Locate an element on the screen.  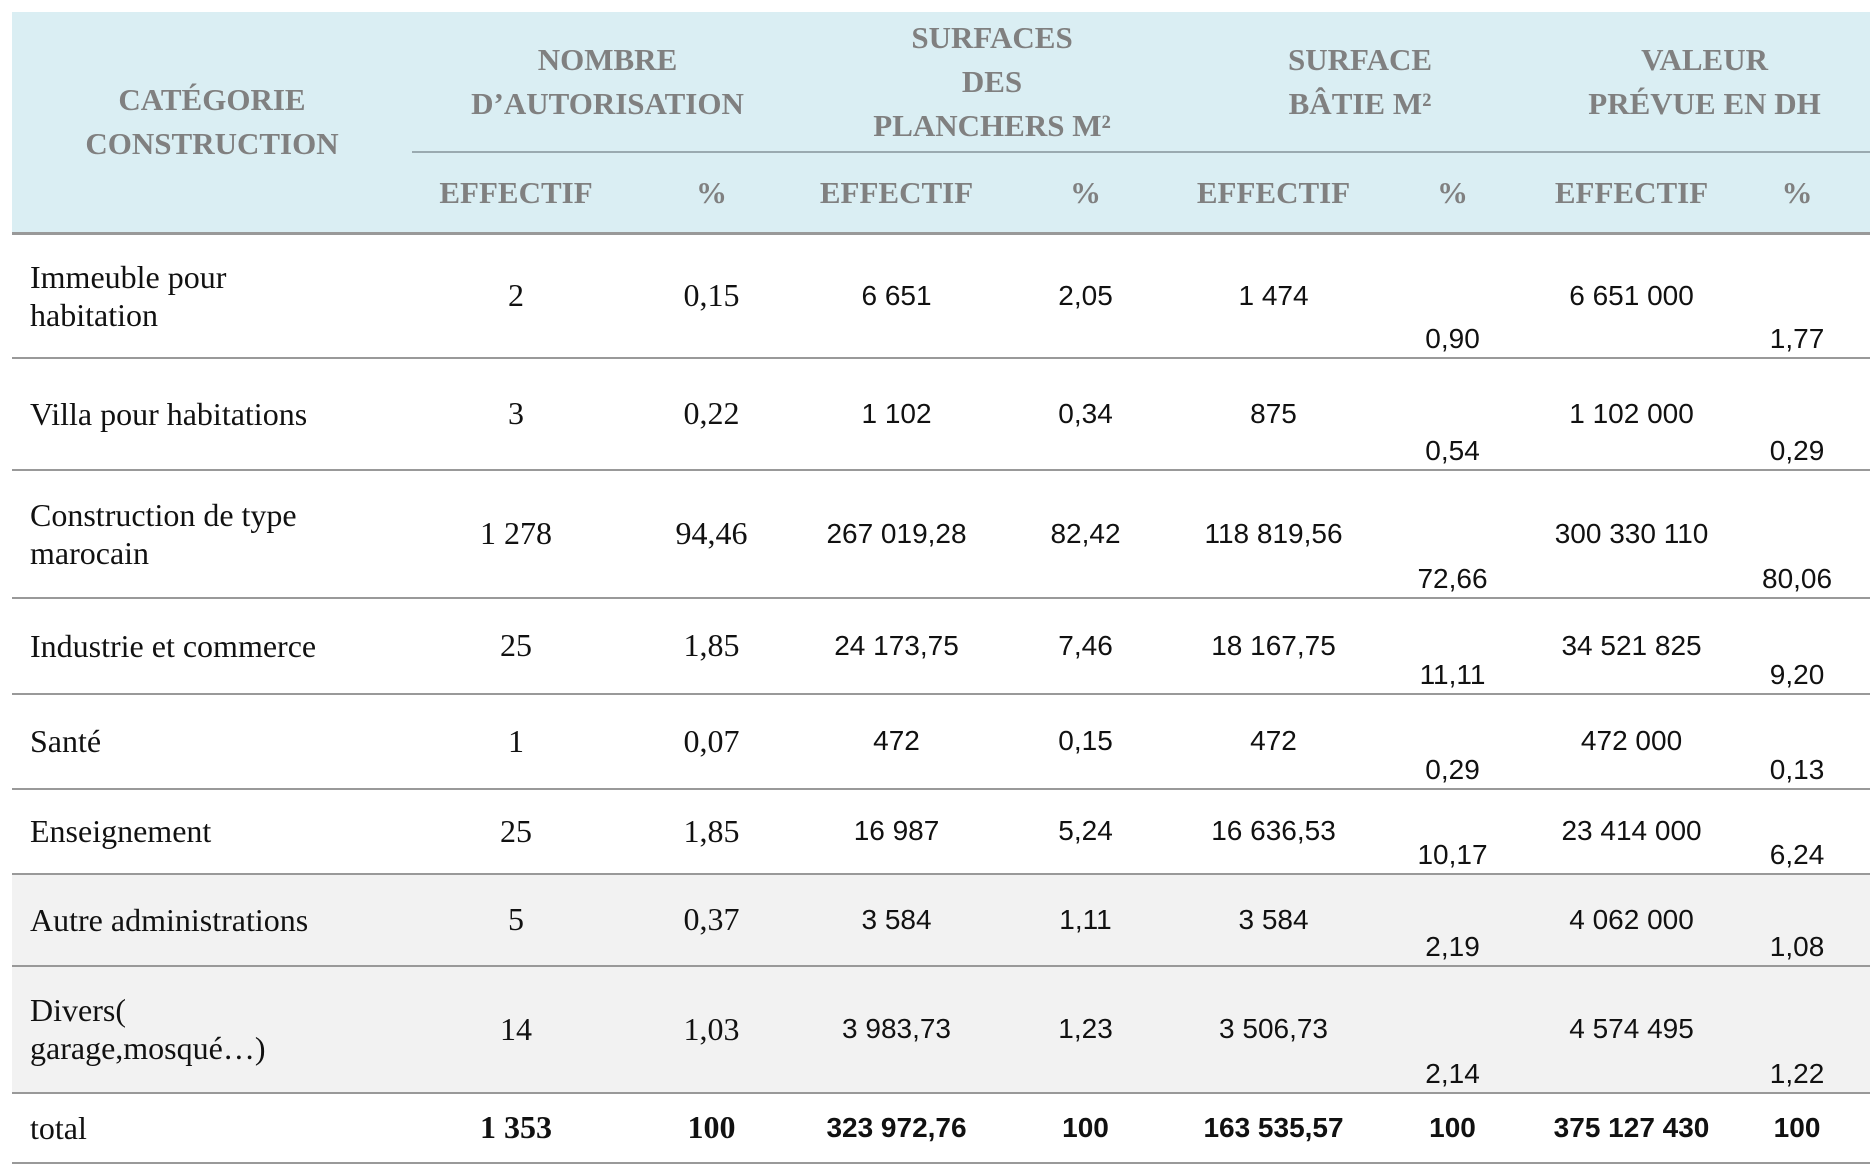
value-cell: 18 167,75 is located at coordinates (1274, 646).